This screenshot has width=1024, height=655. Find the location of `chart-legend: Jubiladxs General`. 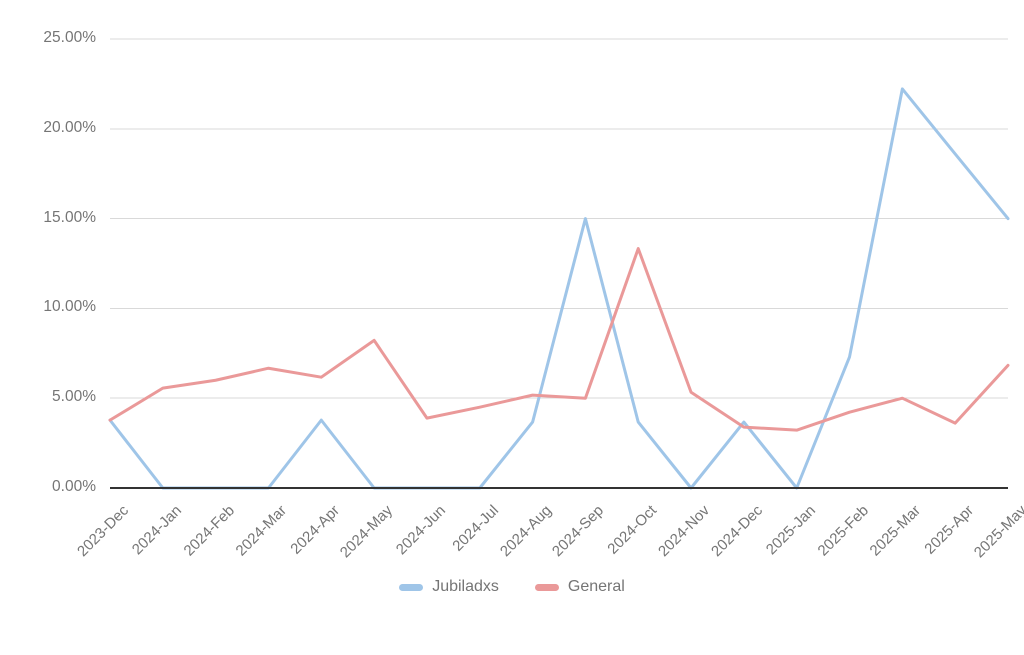

chart-legend: Jubiladxs General is located at coordinates (512, 587).